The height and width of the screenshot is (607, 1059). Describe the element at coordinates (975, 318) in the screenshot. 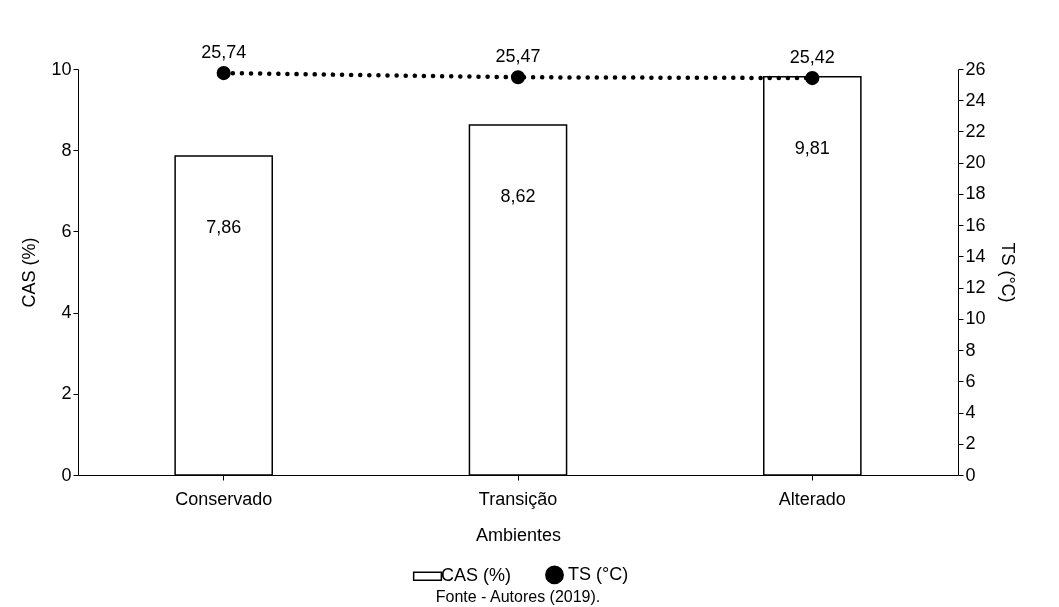

I see `y2-tick-label: 10` at that location.